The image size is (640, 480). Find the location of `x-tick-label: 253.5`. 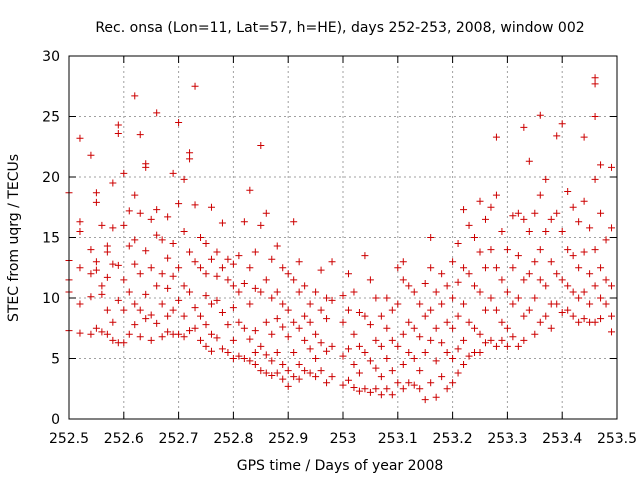

x-tick-label: 253.5 is located at coordinates (617, 439).